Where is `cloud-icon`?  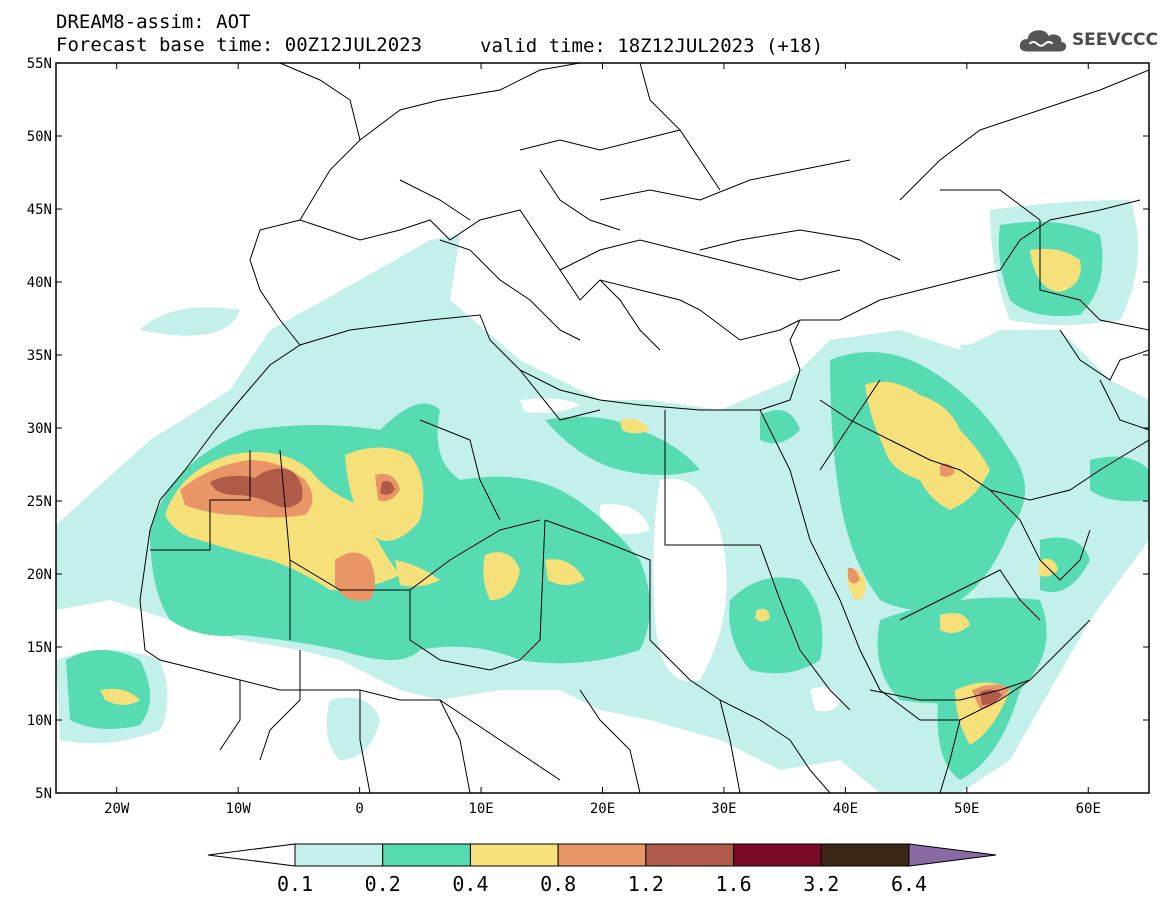 cloud-icon is located at coordinates (1043, 41).